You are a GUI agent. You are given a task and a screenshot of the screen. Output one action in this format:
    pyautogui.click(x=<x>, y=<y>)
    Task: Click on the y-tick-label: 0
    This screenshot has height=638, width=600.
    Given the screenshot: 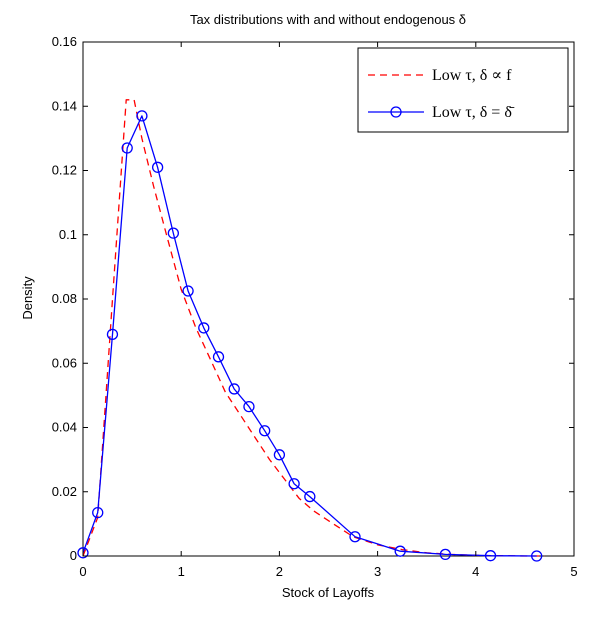 What is the action you would take?
    pyautogui.click(x=73, y=555)
    